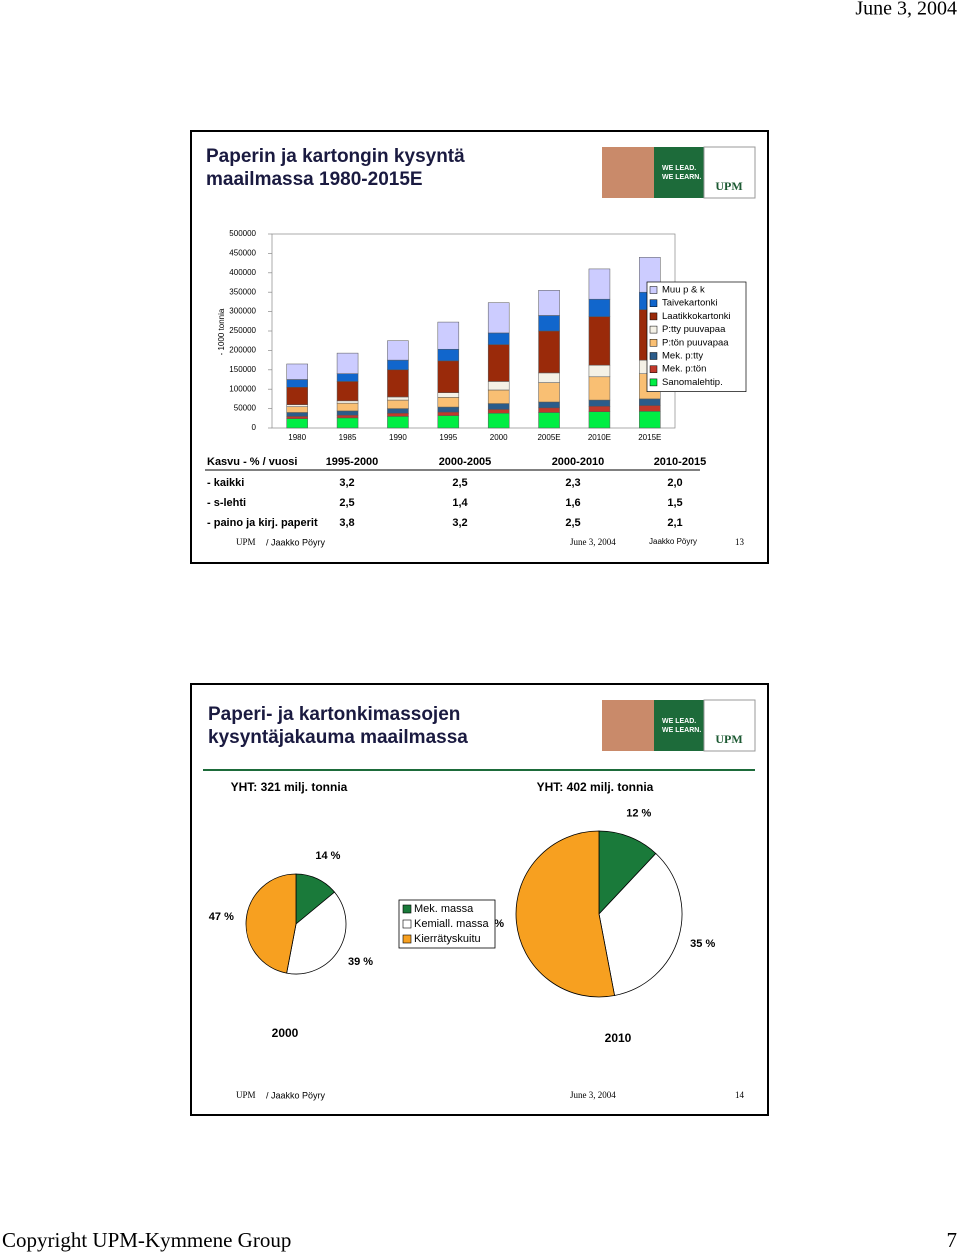  Describe the element at coordinates (346, 523) in the screenshot. I see `table-cell: 3,8` at that location.